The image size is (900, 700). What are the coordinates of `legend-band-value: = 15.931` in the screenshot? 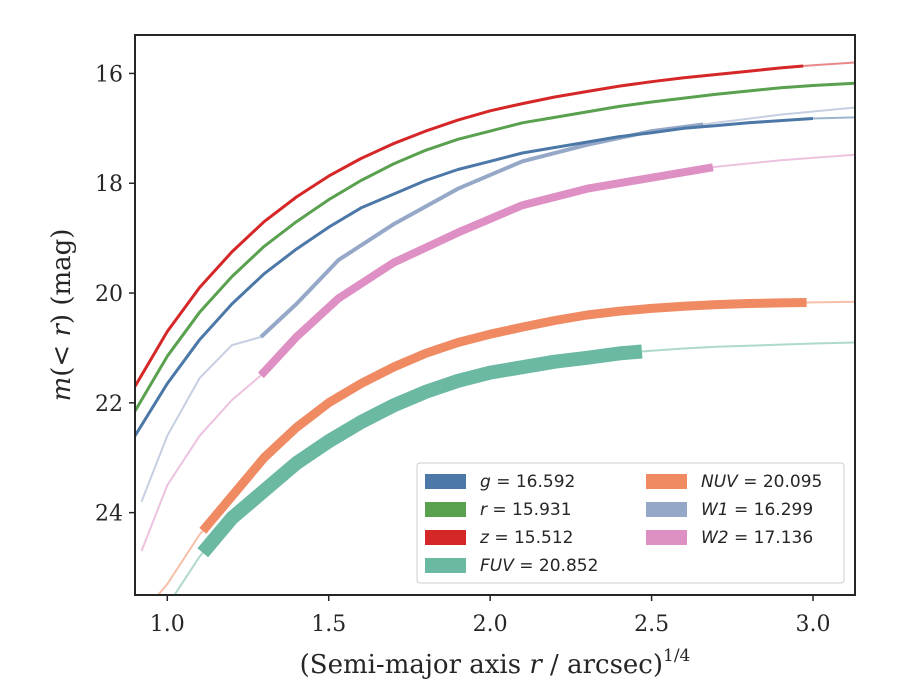 It's located at (529, 510).